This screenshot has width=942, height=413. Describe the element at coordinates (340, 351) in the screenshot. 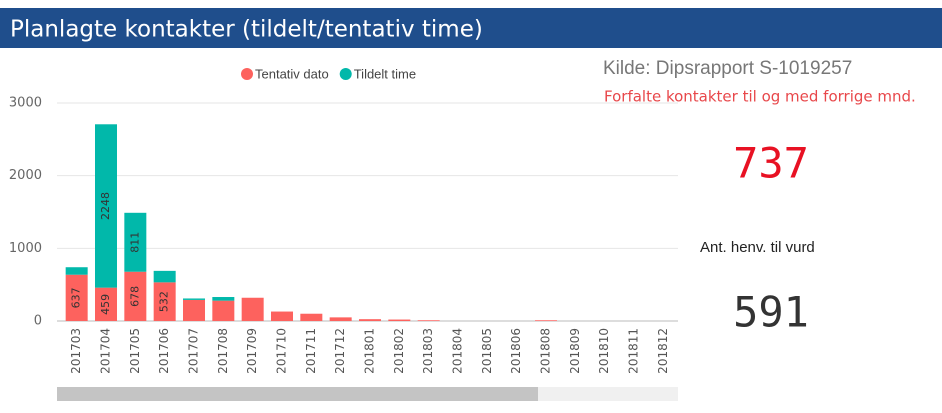

I see `x-tick-label: 201712` at that location.